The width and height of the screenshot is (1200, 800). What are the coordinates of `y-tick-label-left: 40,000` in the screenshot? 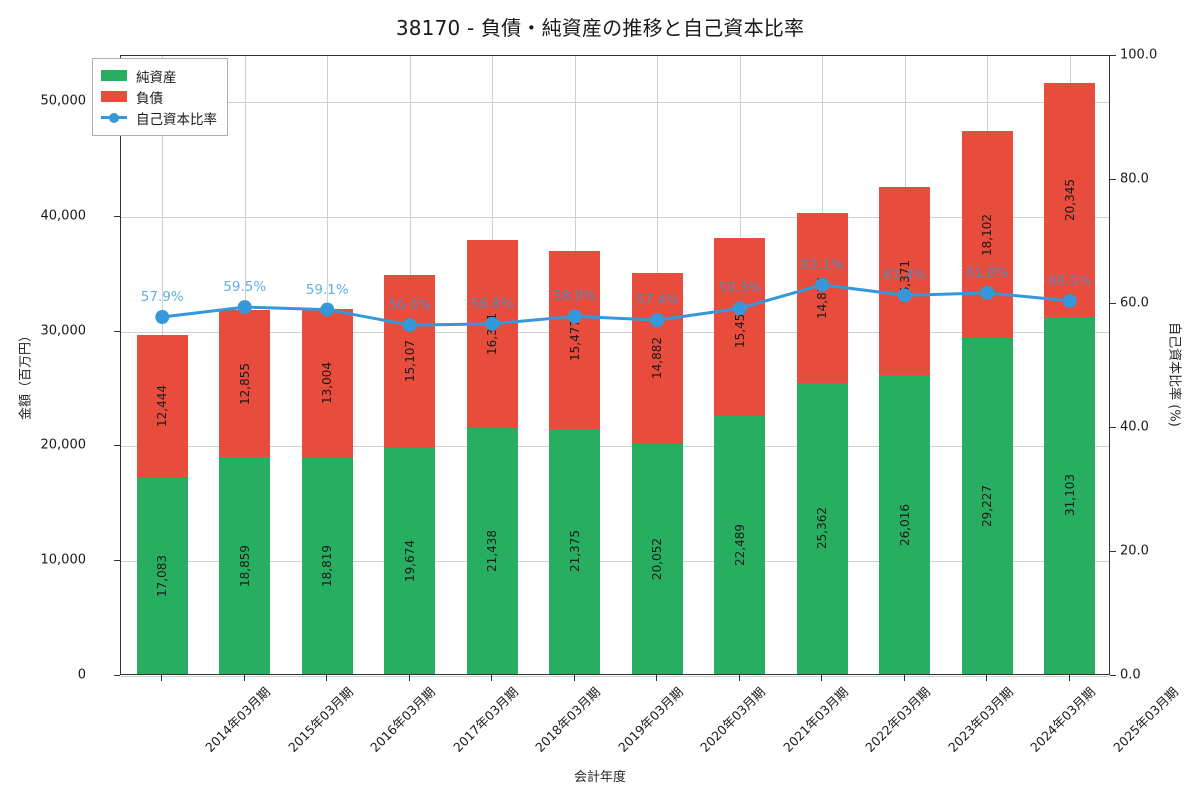 It's located at (63, 216).